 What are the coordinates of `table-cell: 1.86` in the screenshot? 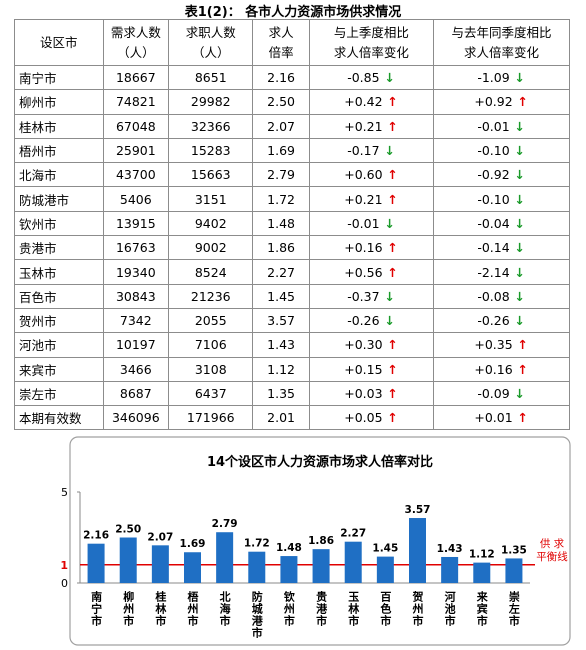 It's located at (281, 248).